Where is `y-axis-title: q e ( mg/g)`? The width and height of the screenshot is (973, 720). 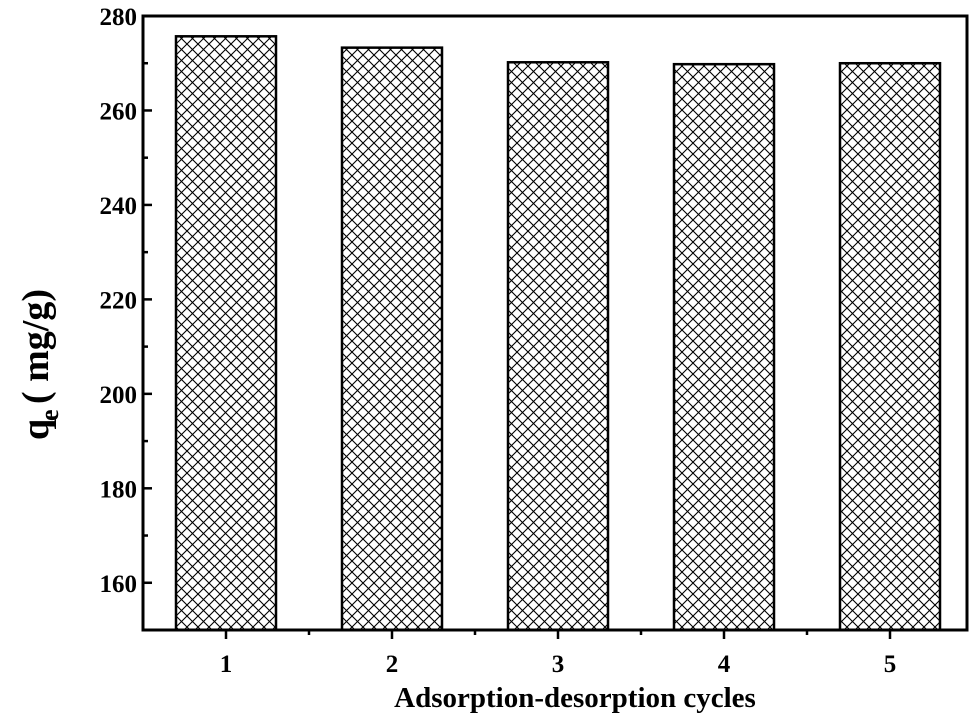
y-axis-title: q e ( mg/g) is located at coordinates (39, 364).